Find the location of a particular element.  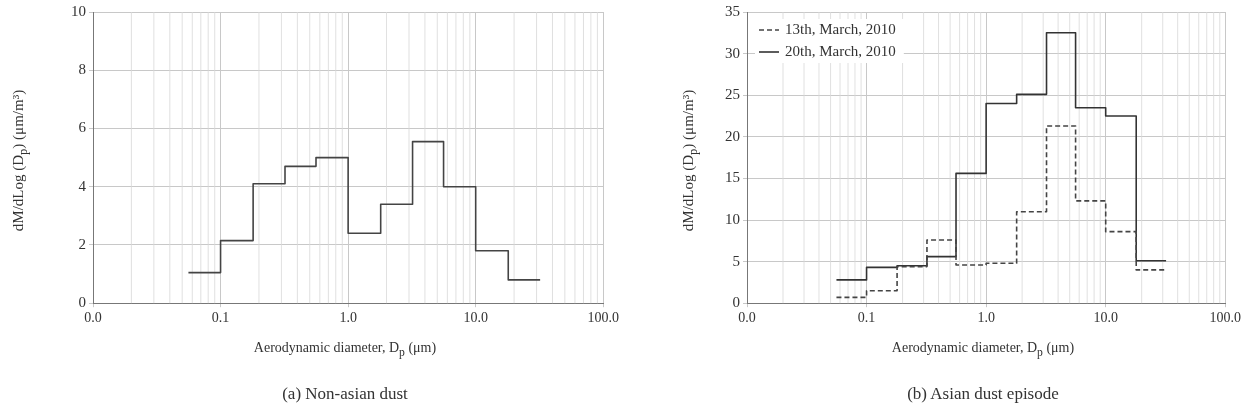

y-tick-label: 15 is located at coordinates (732, 177).